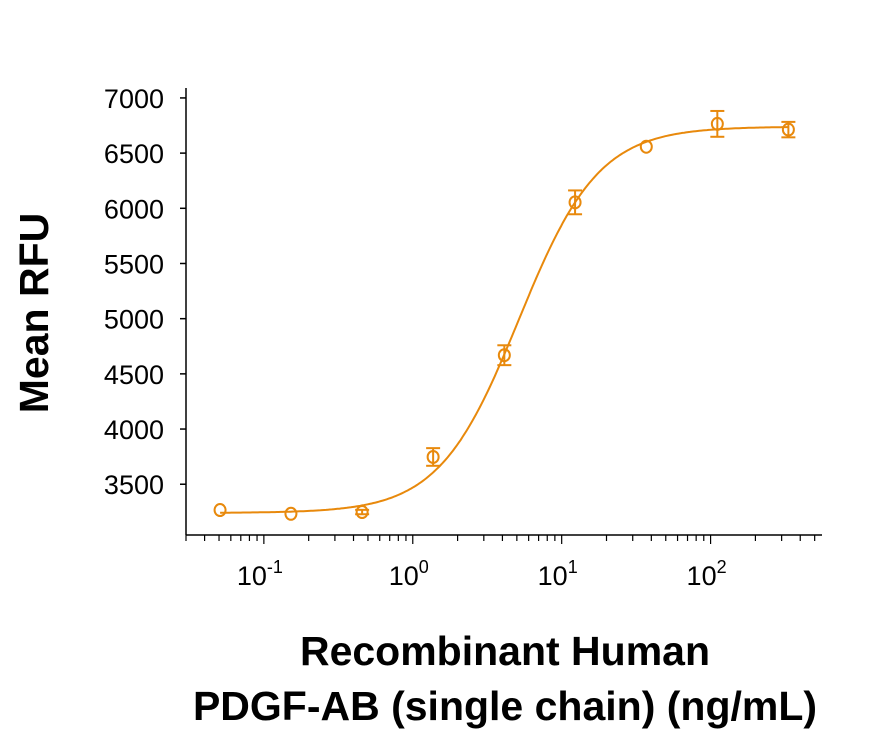 Image resolution: width=886 pixels, height=738 pixels. What do you see at coordinates (134, 375) in the screenshot?
I see `y-tick-label: 4500` at bounding box center [134, 375].